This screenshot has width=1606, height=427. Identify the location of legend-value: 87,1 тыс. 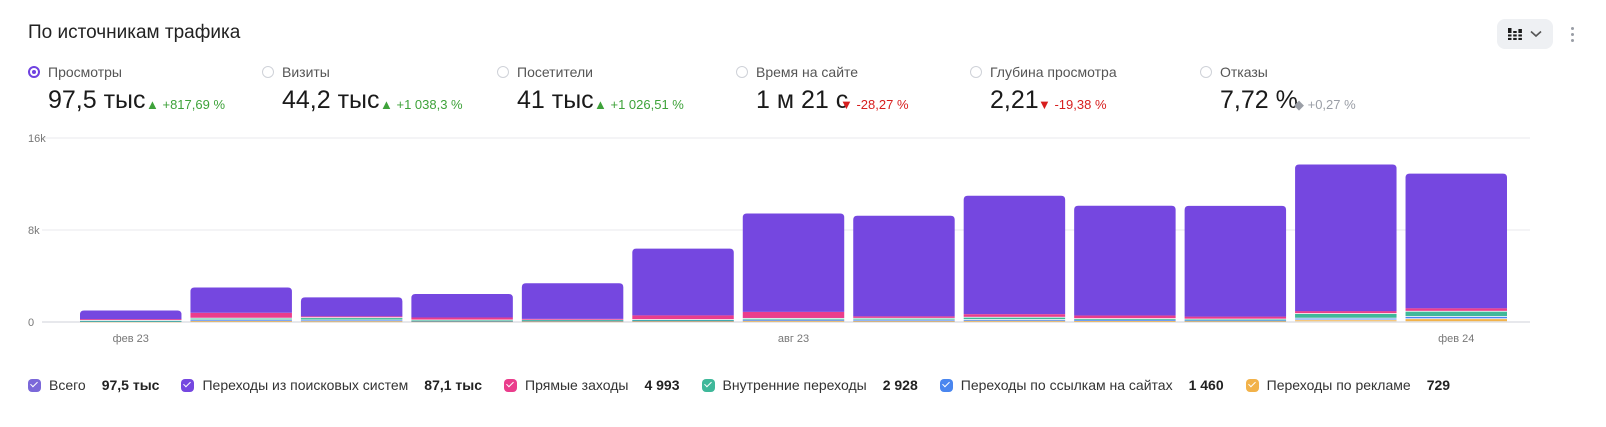
(453, 385).